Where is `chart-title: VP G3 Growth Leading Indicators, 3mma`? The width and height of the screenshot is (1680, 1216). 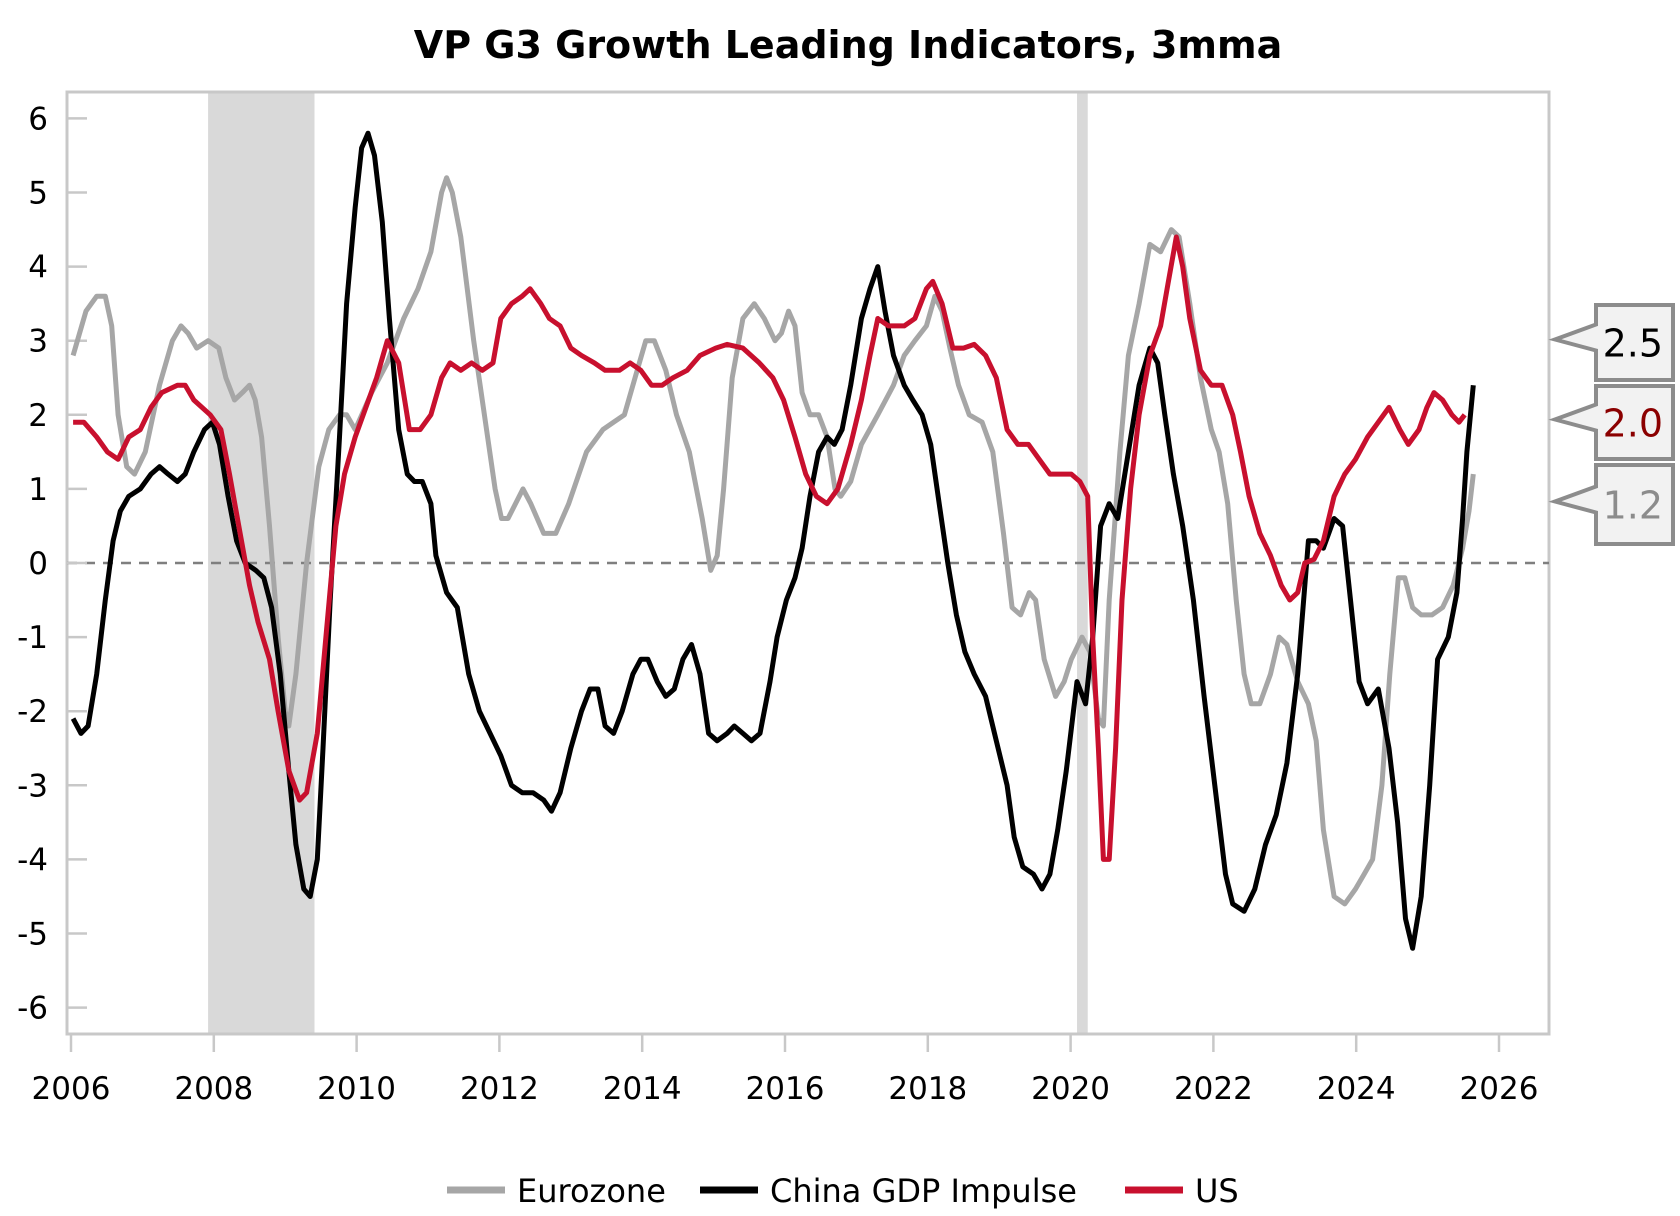 chart-title: VP G3 Growth Leading Indicators, 3mma is located at coordinates (848, 45).